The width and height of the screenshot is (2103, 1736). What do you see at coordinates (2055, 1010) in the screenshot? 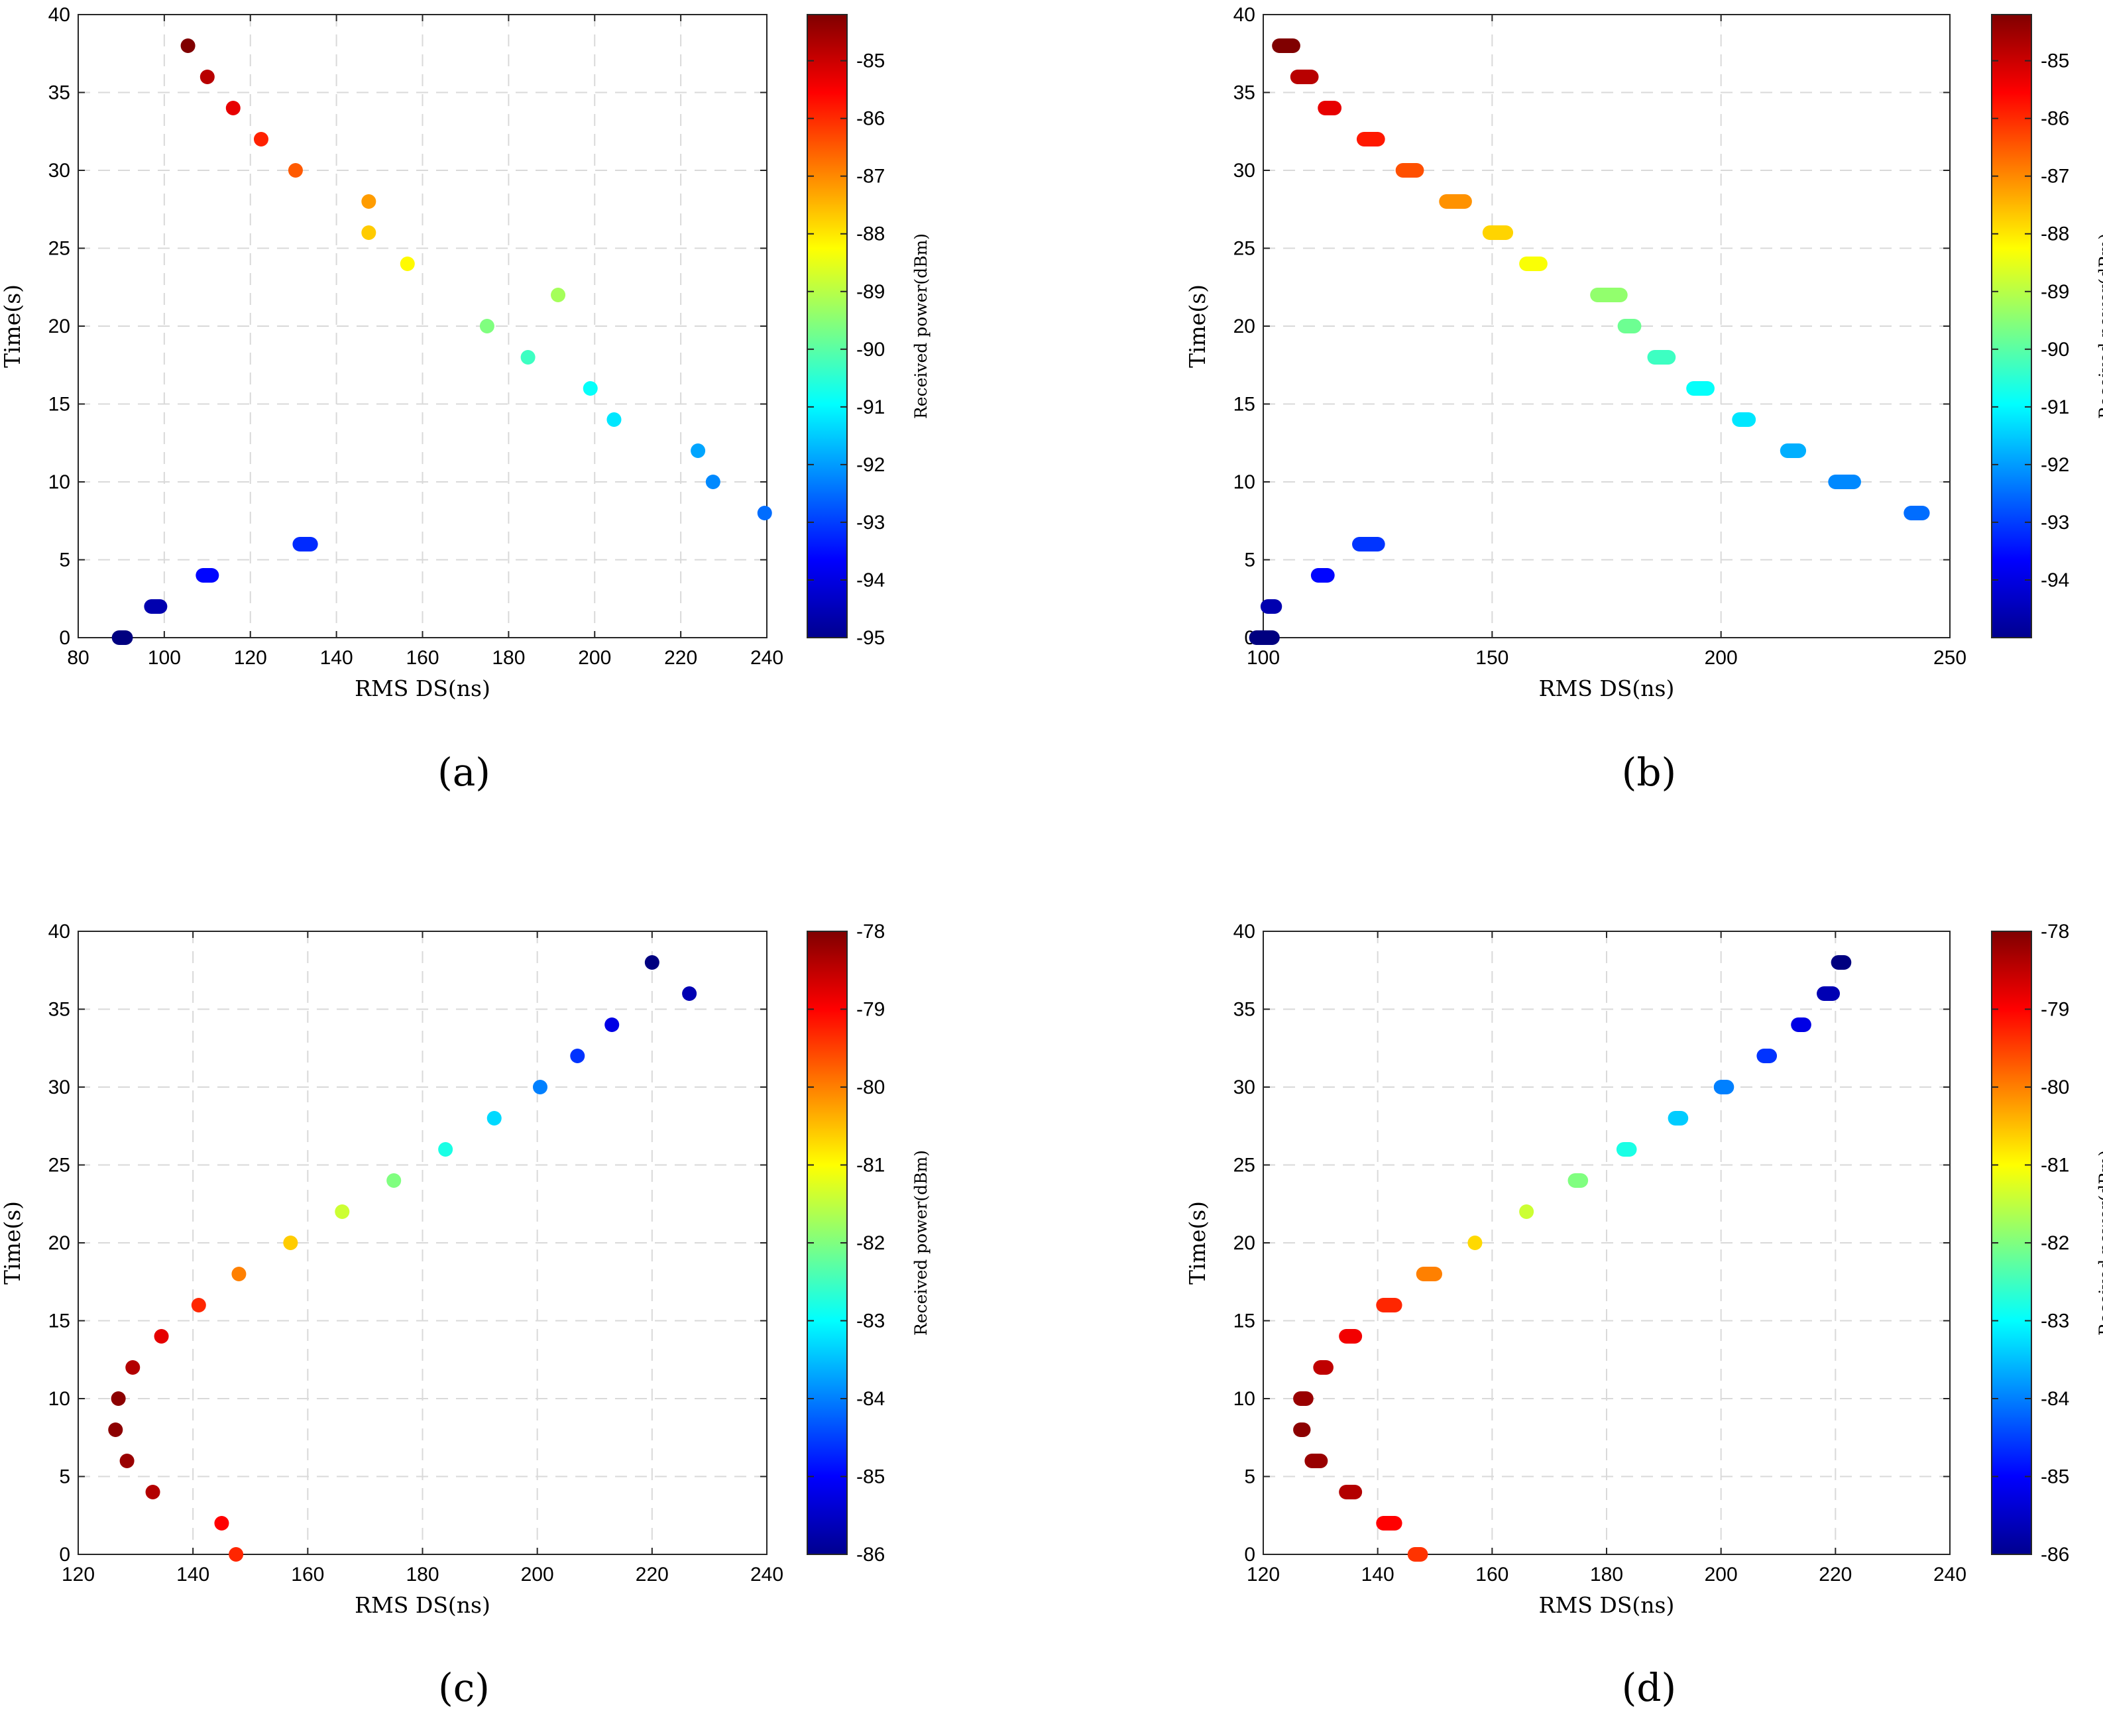
I see `colorbar-tick-label: -79` at bounding box center [2055, 1010].